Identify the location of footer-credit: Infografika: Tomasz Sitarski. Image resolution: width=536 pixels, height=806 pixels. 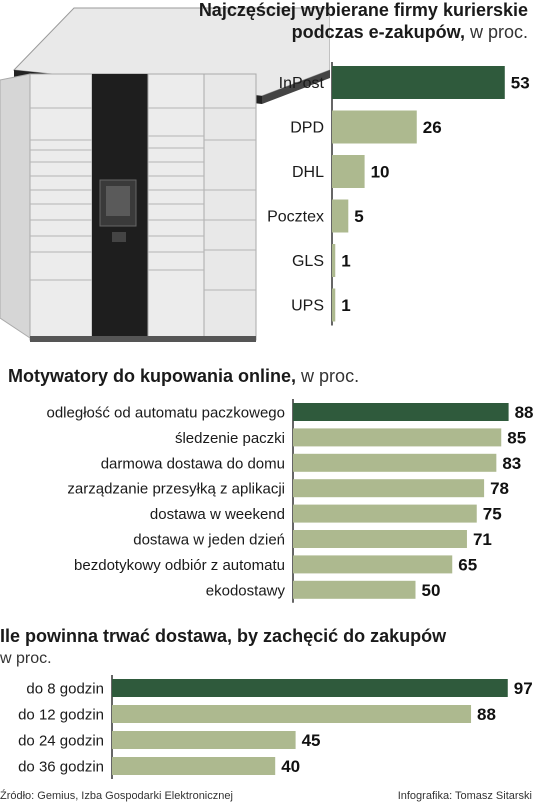
(464, 796).